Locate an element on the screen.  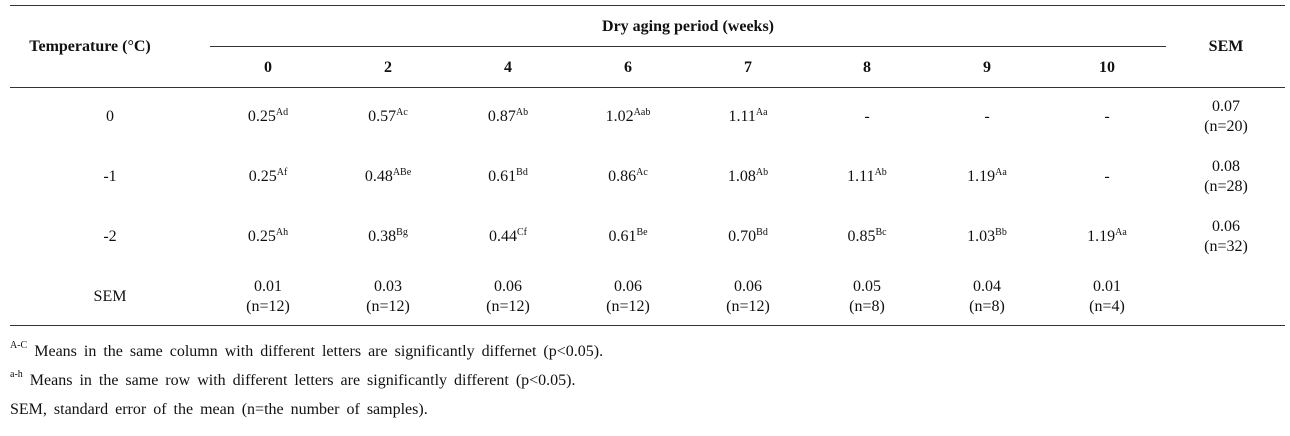
cell: 1.02Aab is located at coordinates (628, 117).